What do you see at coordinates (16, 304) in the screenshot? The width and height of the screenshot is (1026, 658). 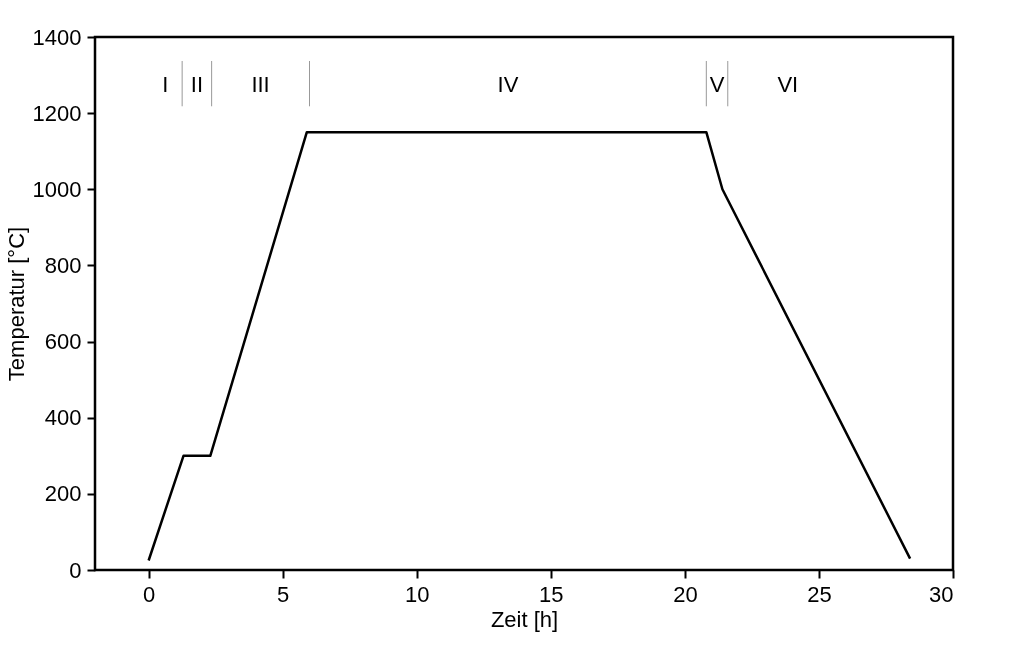 I see `y-axis-title: Temperatur [°C]` at bounding box center [16, 304].